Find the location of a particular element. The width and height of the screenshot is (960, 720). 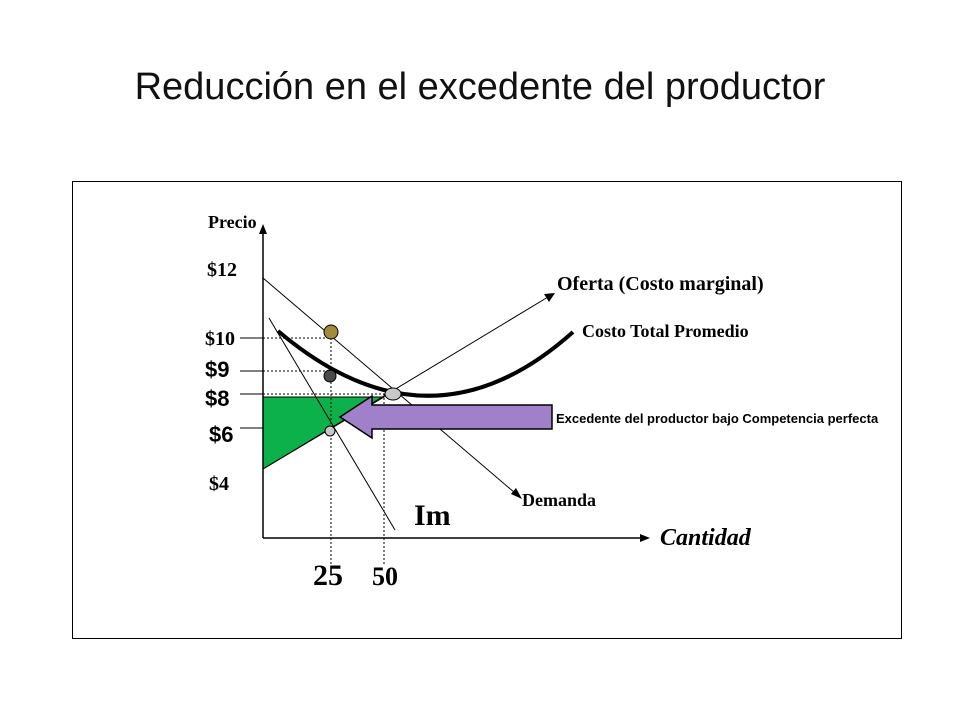

x-axis-label: Cantidad is located at coordinates (706, 538).